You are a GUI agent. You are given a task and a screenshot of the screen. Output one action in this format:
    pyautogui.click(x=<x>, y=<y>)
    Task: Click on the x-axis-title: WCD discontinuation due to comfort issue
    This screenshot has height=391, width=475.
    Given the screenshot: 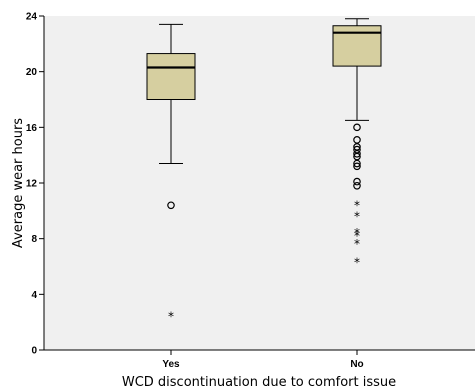 What is the action you would take?
    pyautogui.click(x=259, y=382)
    